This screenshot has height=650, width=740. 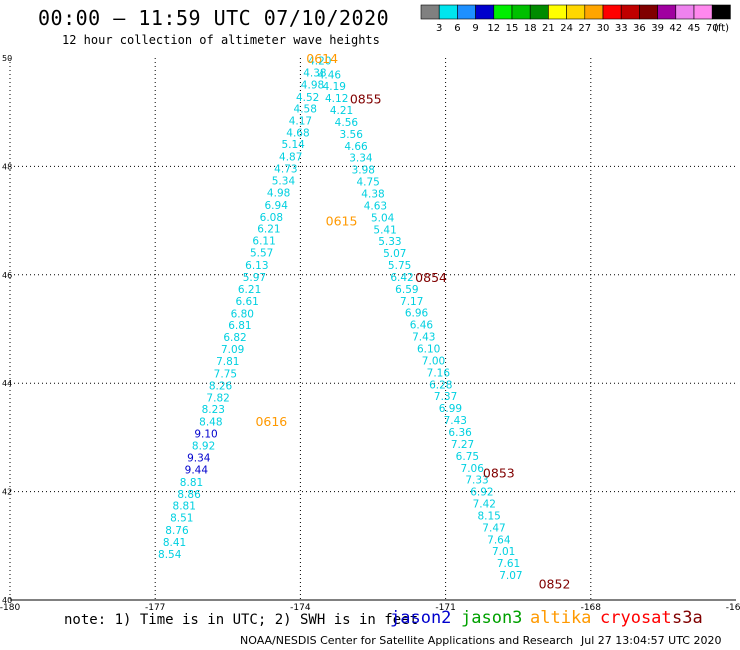 I want to click on y-tick-label: 44, so click(x=7, y=383).